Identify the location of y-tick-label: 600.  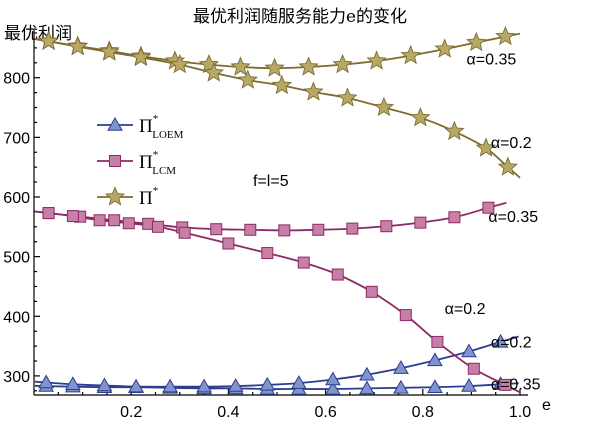
(16, 198).